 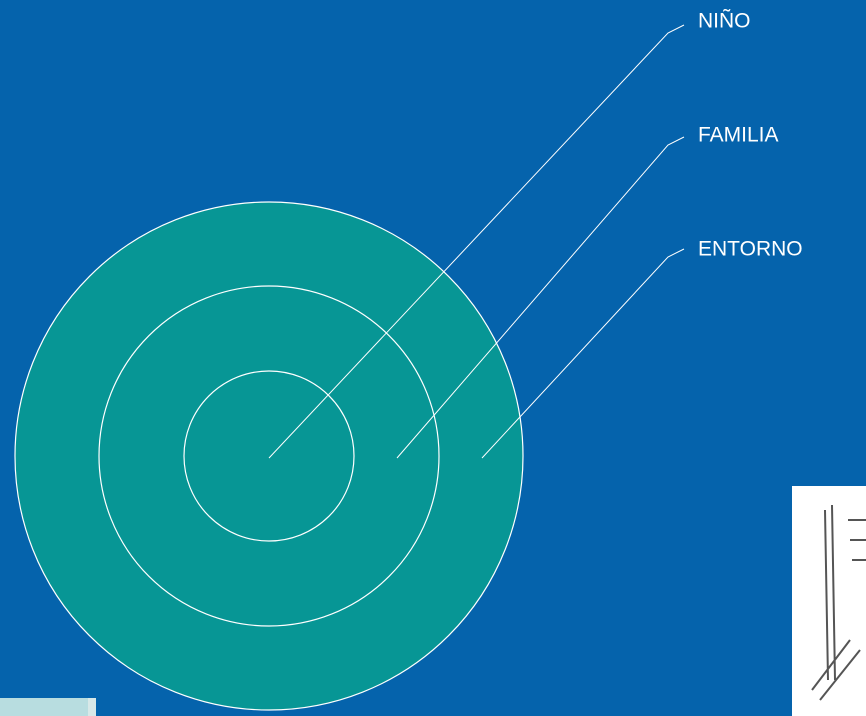 What do you see at coordinates (583, 353) in the screenshot?
I see `leader-line` at bounding box center [583, 353].